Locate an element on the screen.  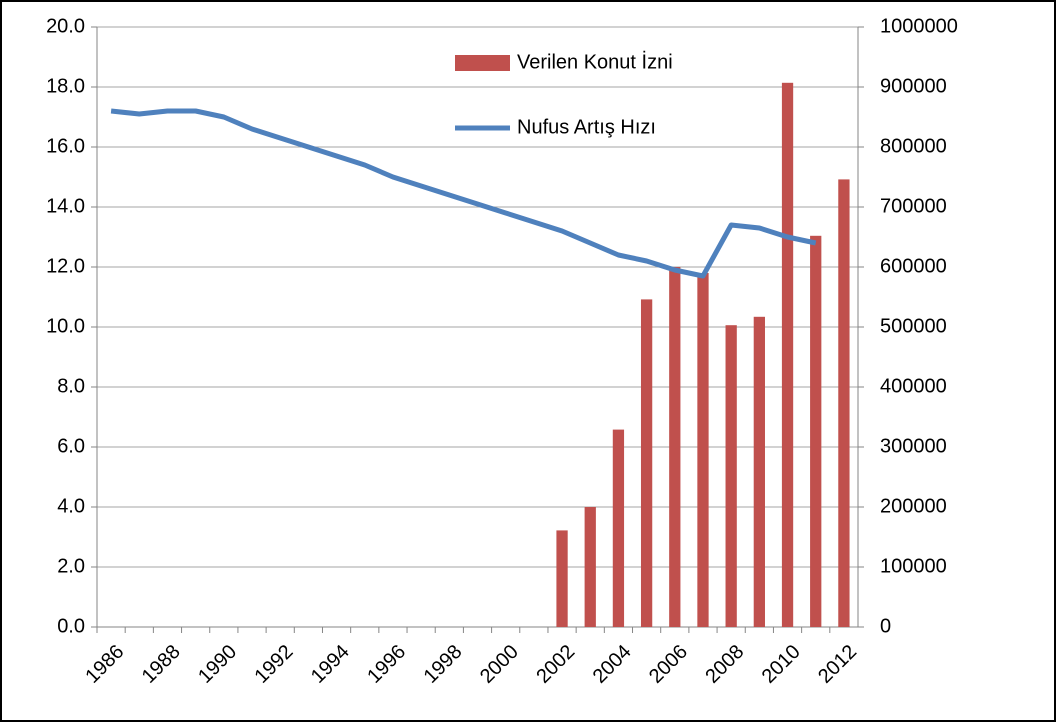
y-tick-label: 20.0 is located at coordinates (65, 26).